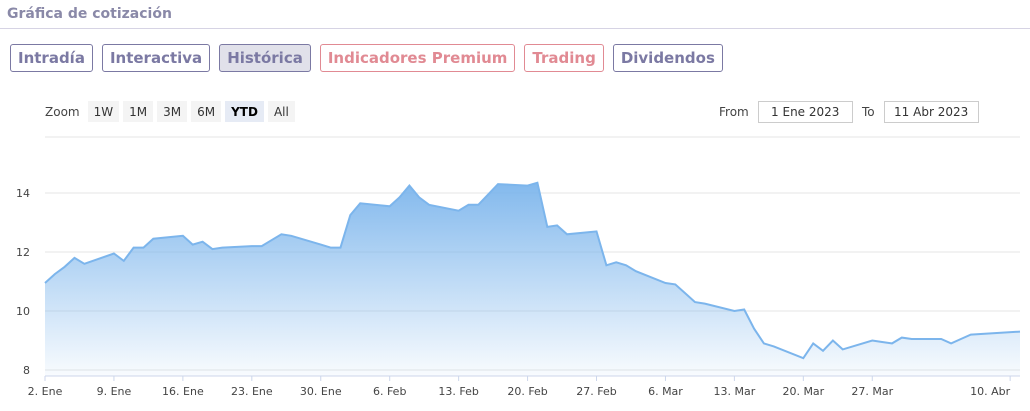 The image size is (1030, 411). I want to click on zoom-label: Zoom, so click(62, 111).